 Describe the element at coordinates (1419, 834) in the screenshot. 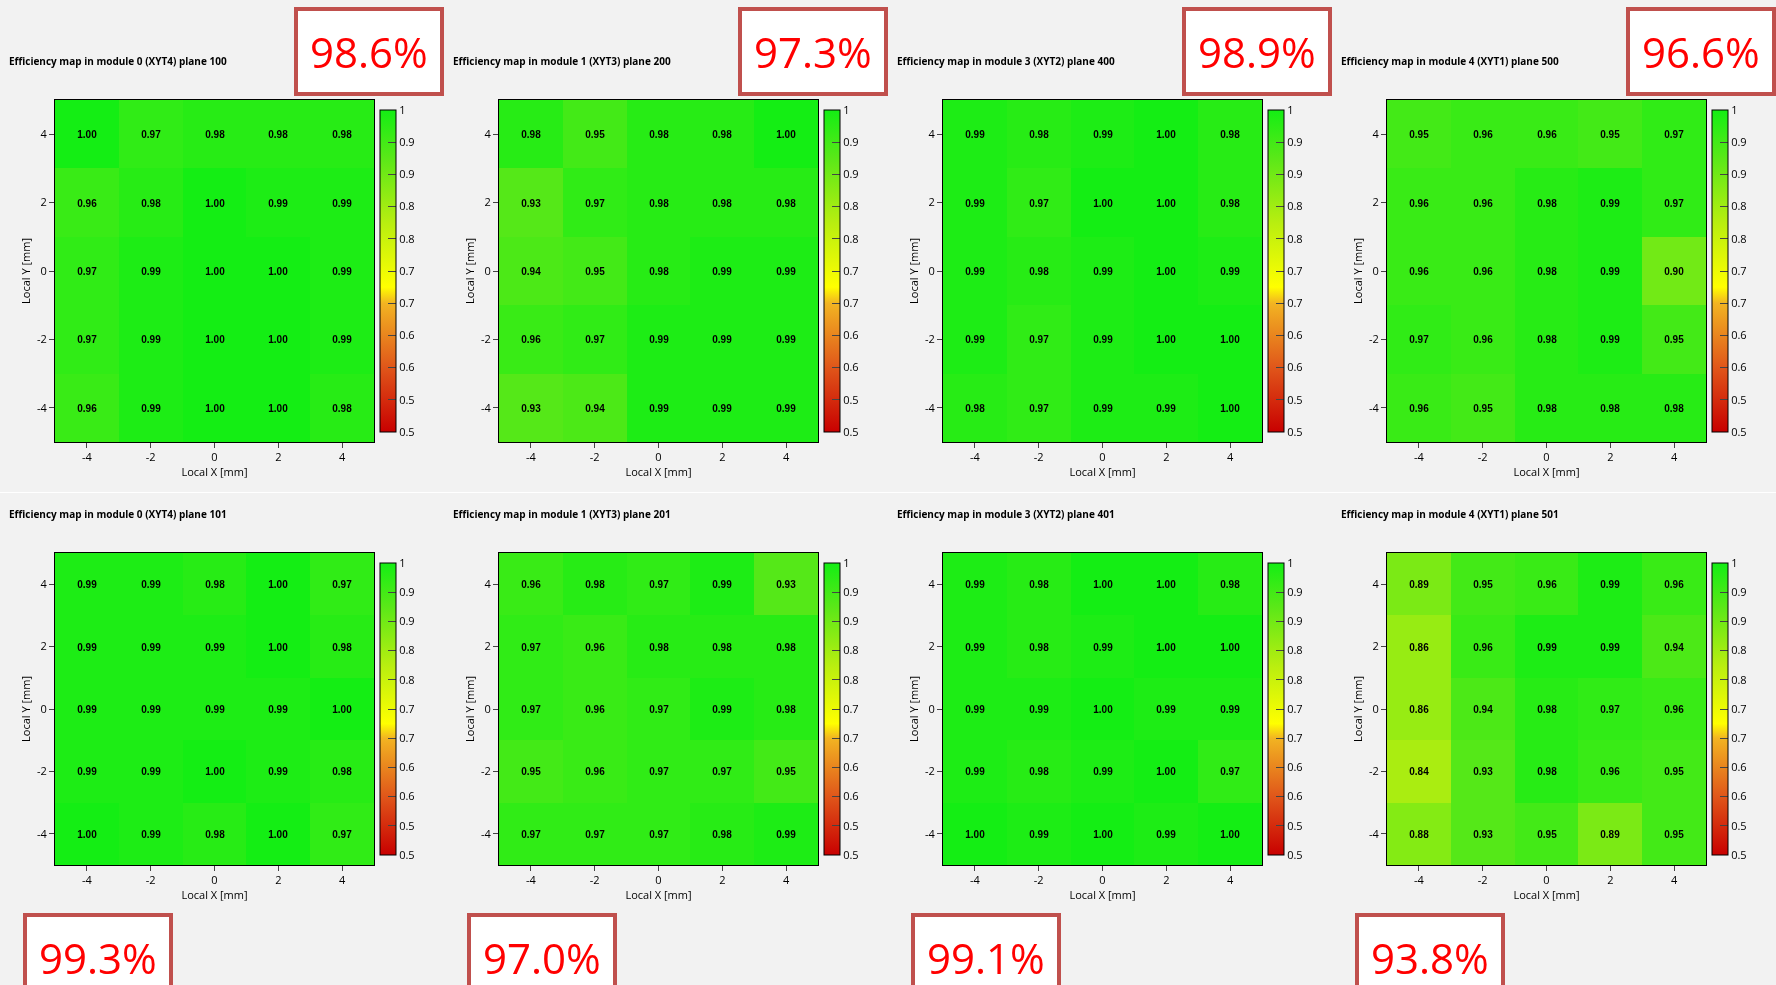

I see `data-label: 0.88` at that location.